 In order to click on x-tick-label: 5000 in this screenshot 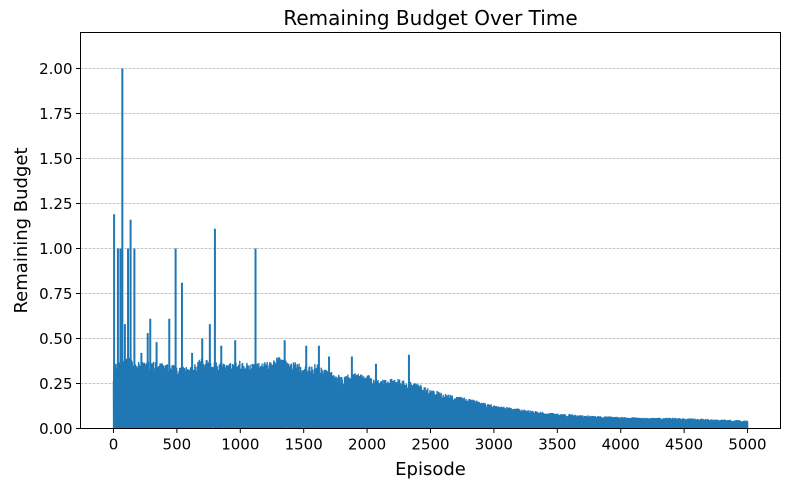, I will do `click(747, 445)`.